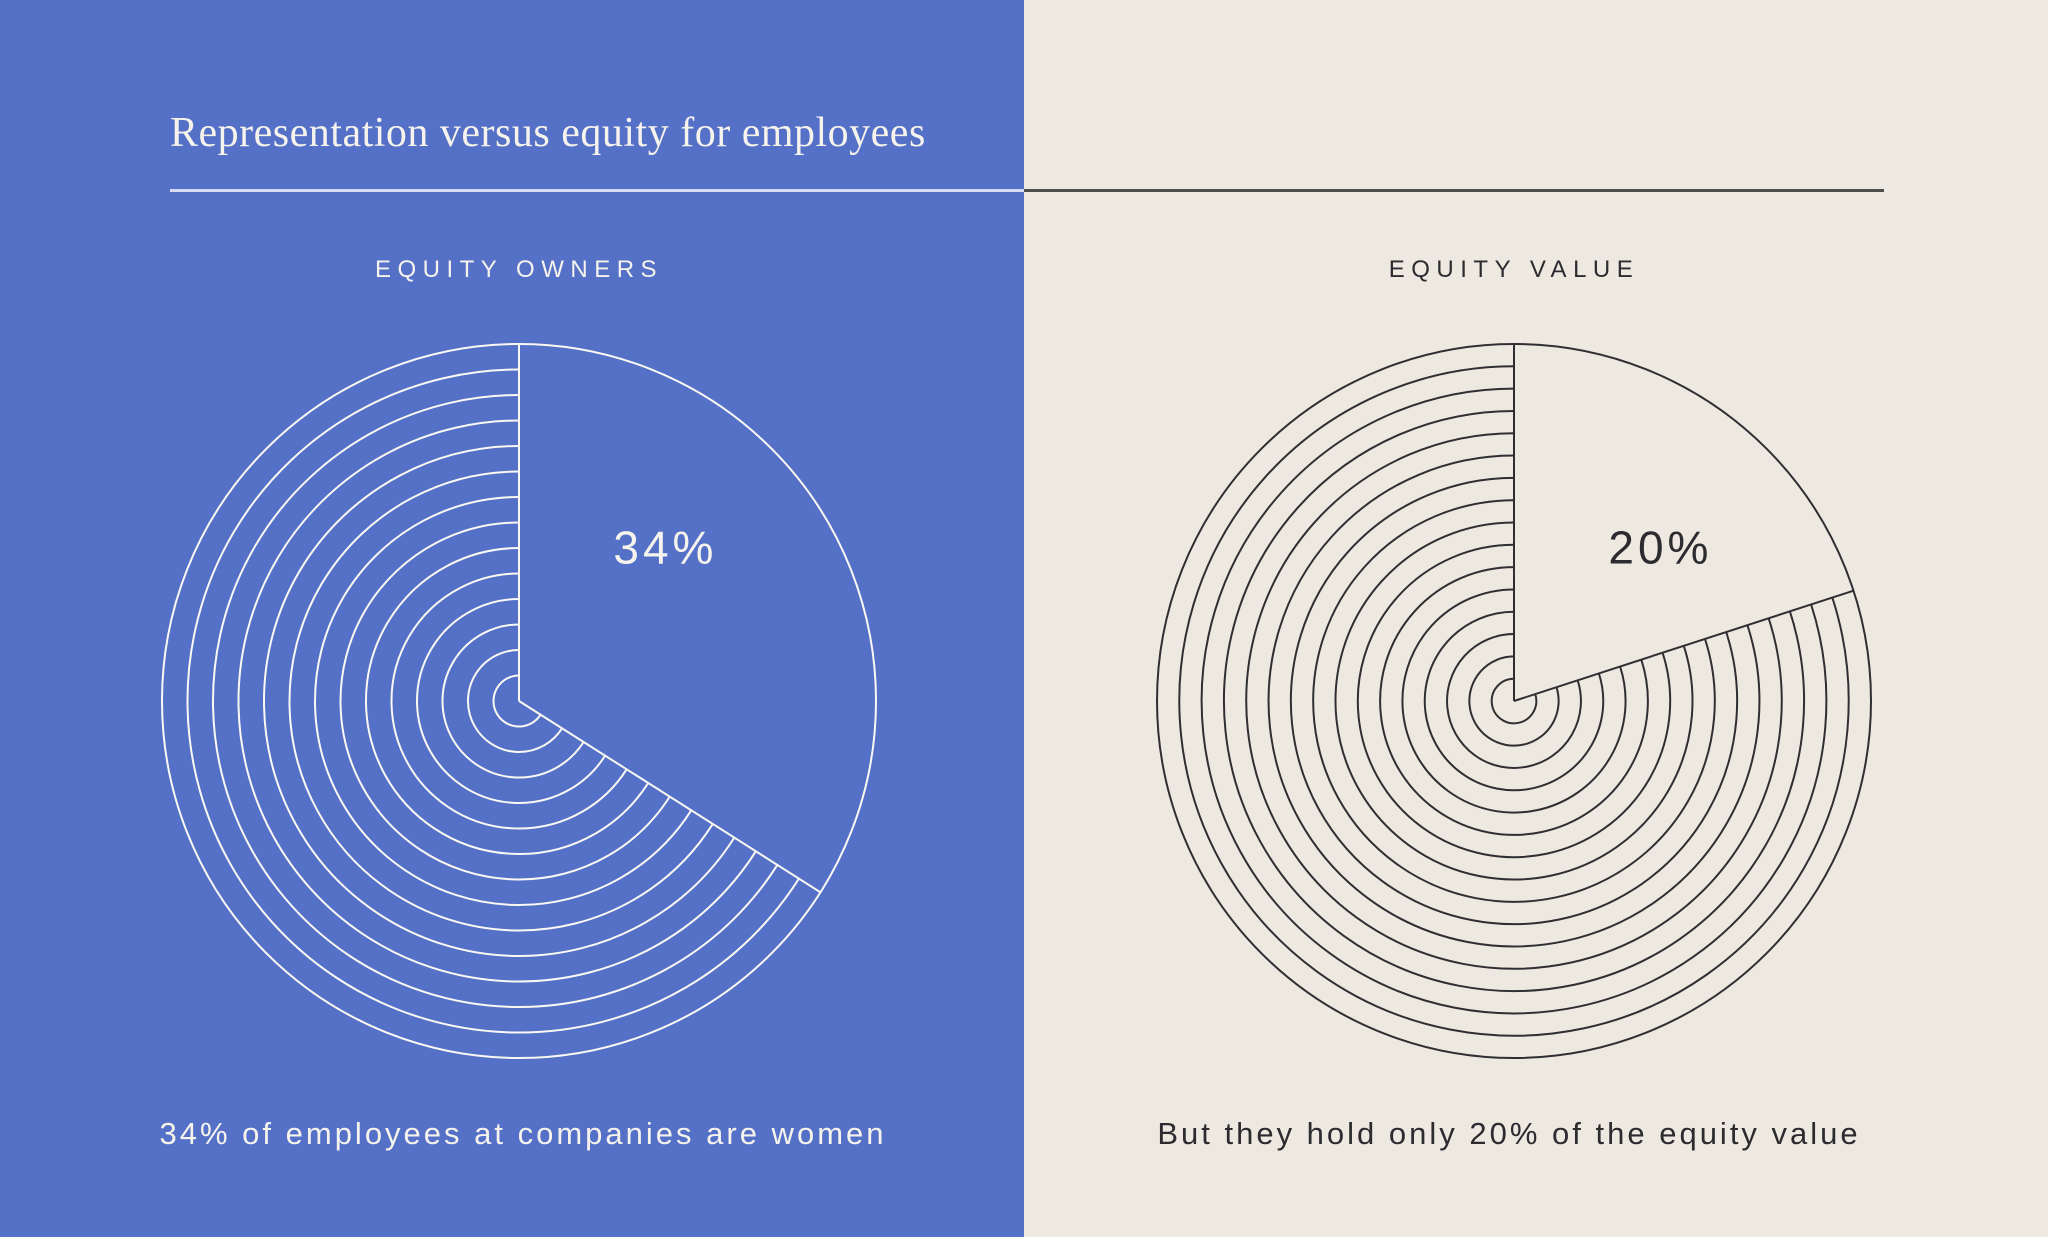  Describe the element at coordinates (597, 190) in the screenshot. I see `title-underline-left-segment` at that location.